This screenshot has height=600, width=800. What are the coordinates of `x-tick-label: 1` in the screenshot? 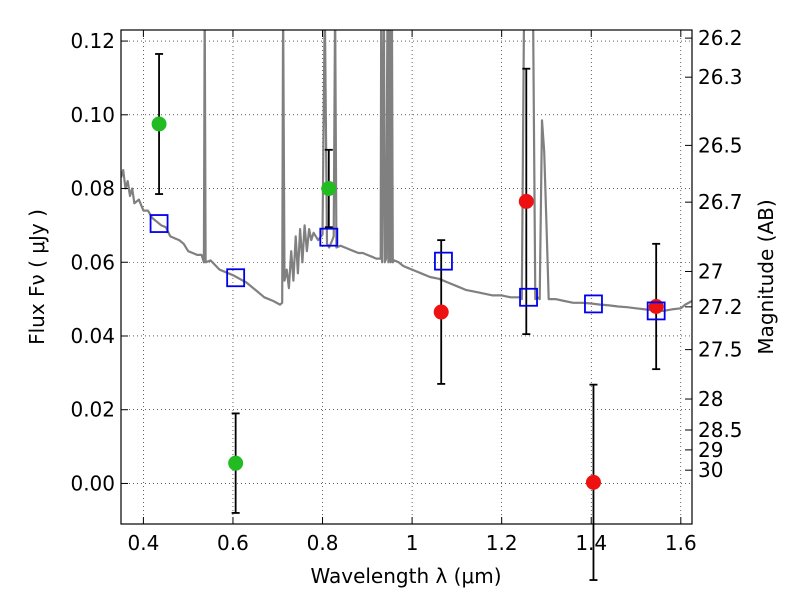 It's located at (412, 543).